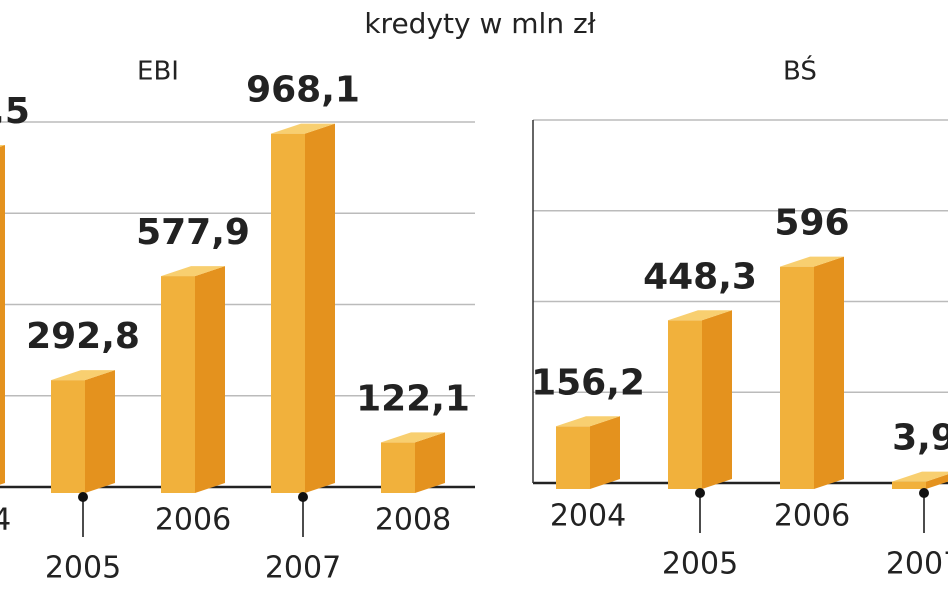 The width and height of the screenshot is (948, 593). I want to click on value-label: 122,1, so click(413, 398).